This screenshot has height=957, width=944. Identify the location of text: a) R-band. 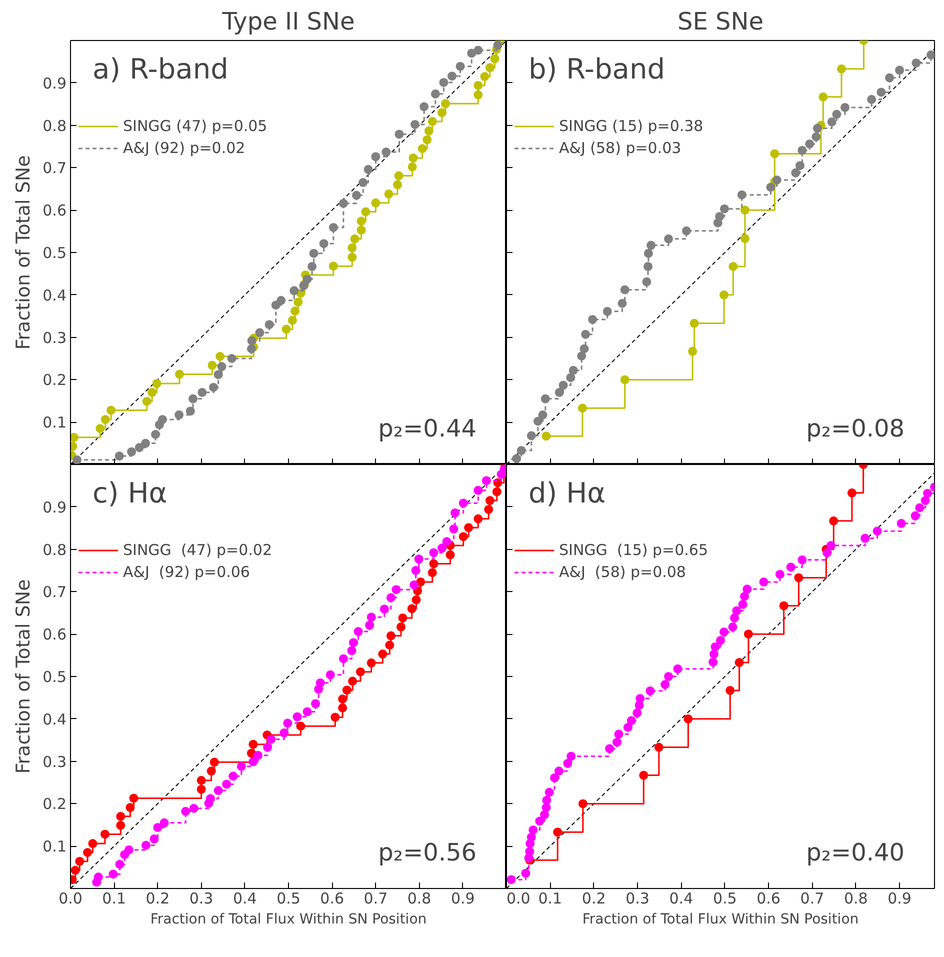
(160, 69).